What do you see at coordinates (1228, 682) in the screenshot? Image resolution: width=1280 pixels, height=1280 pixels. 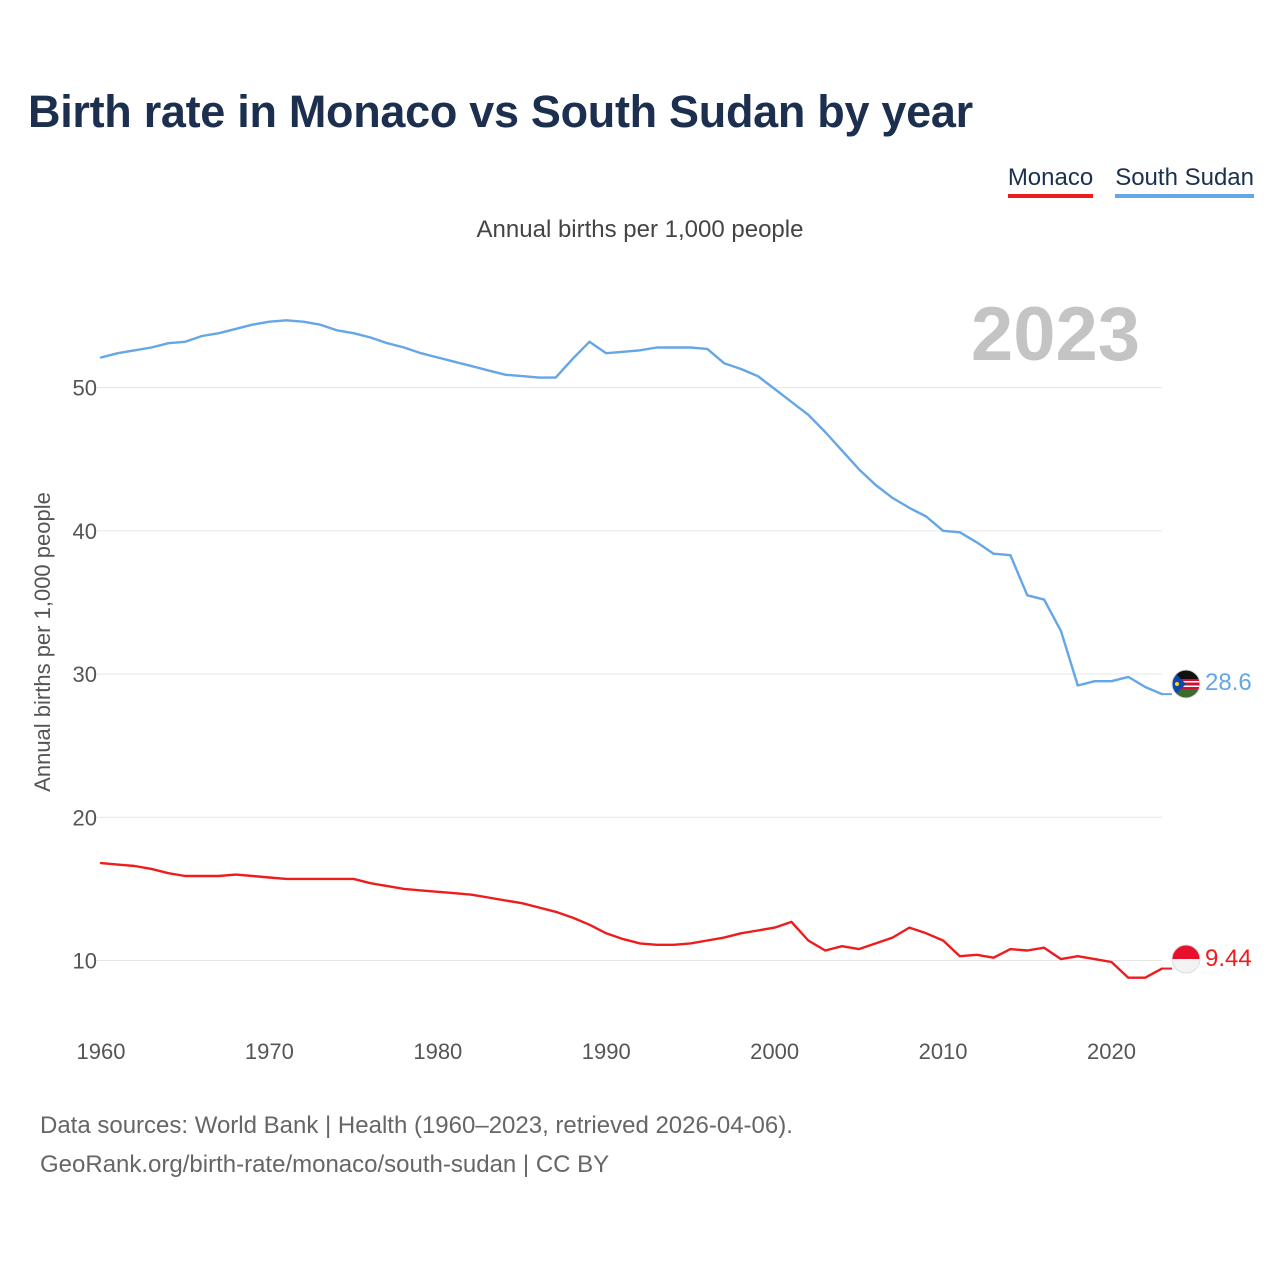 I see `south-sudan-end-value: 28.6` at bounding box center [1228, 682].